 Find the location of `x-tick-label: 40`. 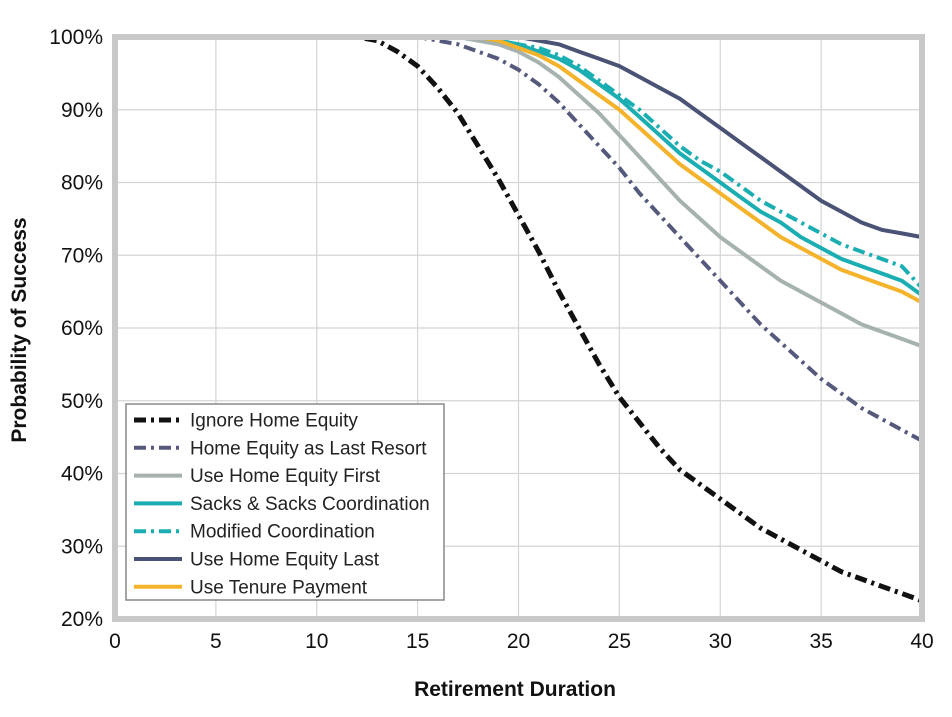

x-tick-label: 40 is located at coordinates (921, 641).